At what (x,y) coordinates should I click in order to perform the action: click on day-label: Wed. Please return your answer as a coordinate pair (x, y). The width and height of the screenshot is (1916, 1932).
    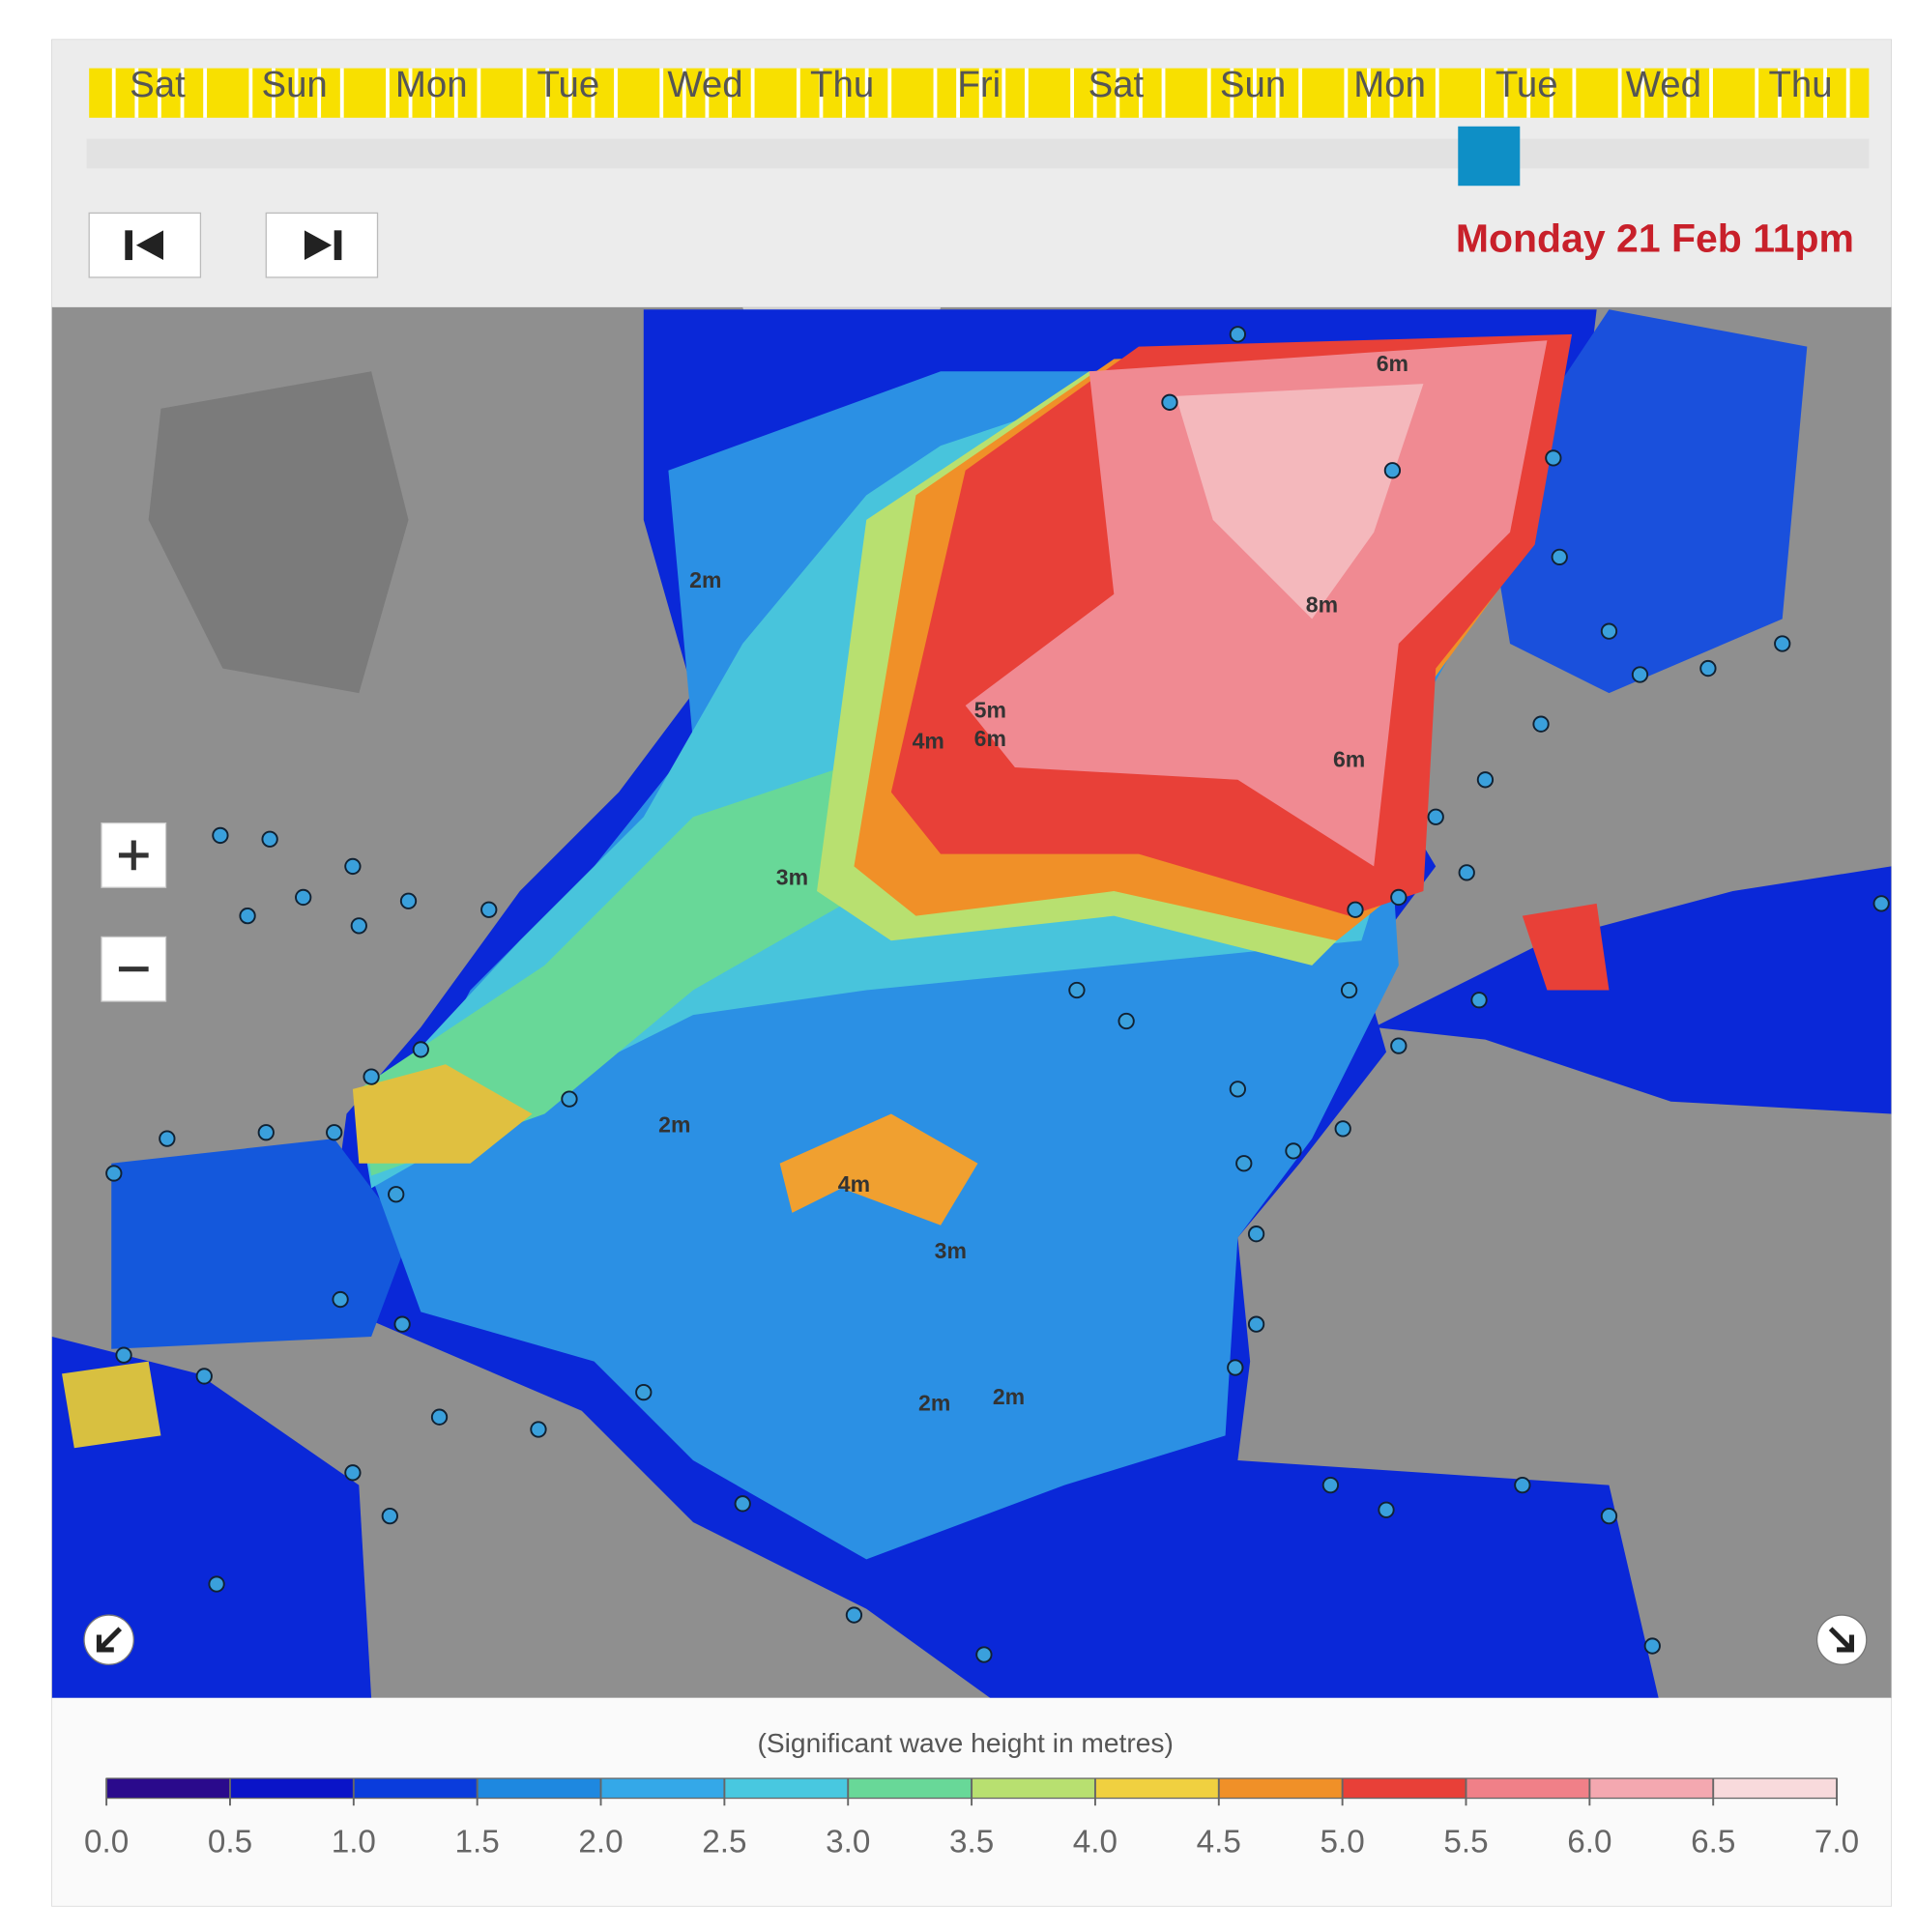
    Looking at the image, I should click on (704, 84).